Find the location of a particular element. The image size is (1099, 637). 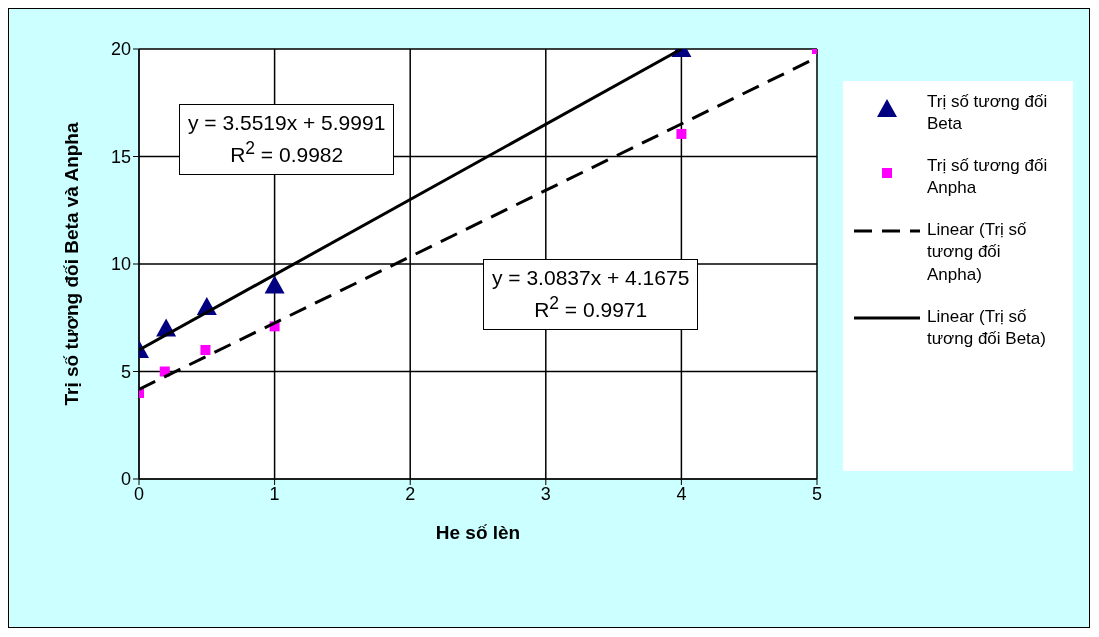

legend-label: Trị số tương đối Anpha is located at coordinates (988, 177).